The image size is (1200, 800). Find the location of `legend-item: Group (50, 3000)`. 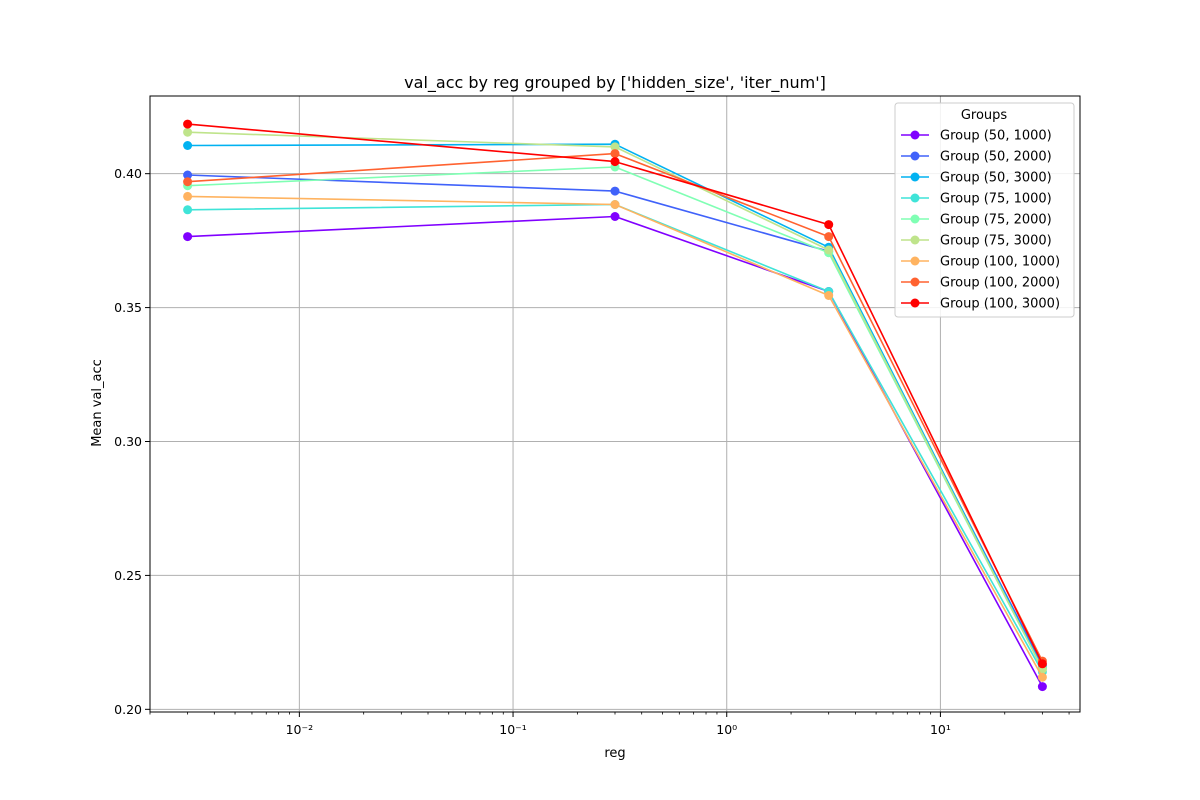

legend-item: Group (50, 3000) is located at coordinates (976, 178).